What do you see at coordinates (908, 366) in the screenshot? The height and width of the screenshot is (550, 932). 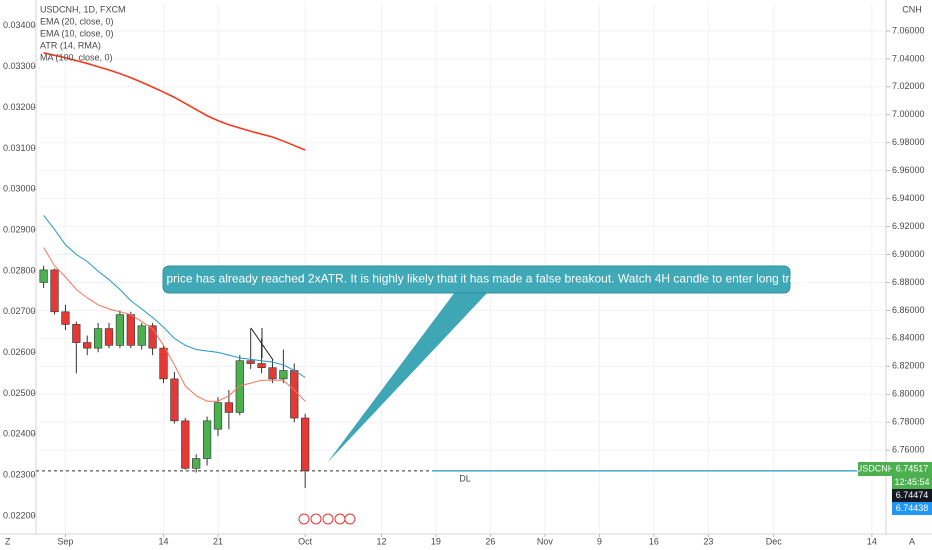 I see `y-tick-label: 6.82000` at bounding box center [908, 366].